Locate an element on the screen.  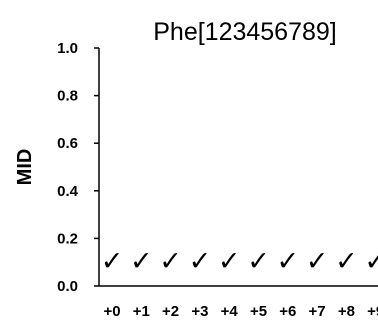
x-tick-label: +2 is located at coordinates (170, 311).